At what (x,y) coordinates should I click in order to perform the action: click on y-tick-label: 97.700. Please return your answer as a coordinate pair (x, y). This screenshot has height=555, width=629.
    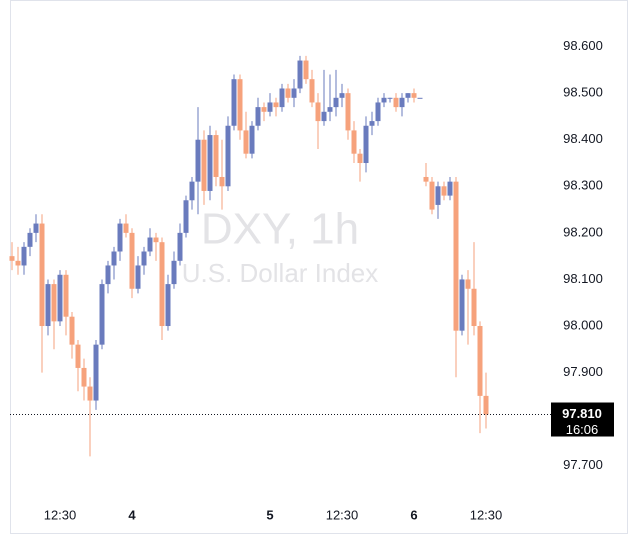
    Looking at the image, I should click on (583, 464).